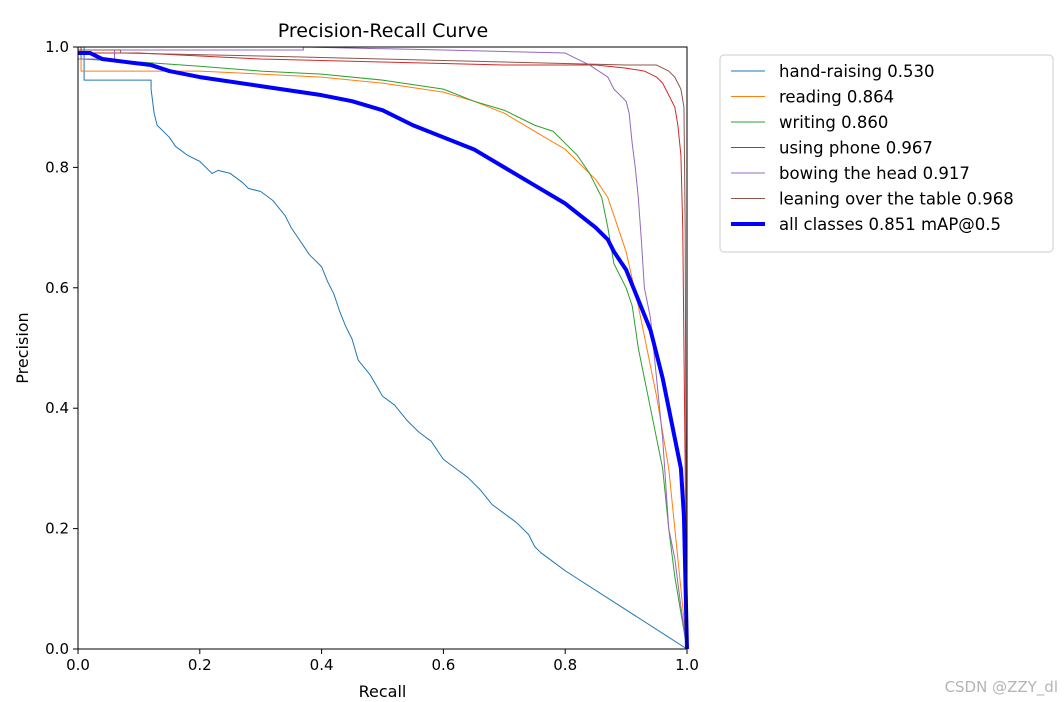  I want to click on x-tick-label: 0.6, so click(443, 665).